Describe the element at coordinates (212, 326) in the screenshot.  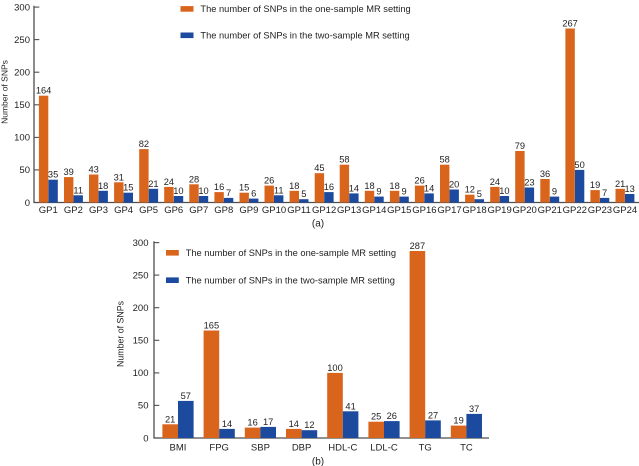
I see `svg-text: 165` at that location.